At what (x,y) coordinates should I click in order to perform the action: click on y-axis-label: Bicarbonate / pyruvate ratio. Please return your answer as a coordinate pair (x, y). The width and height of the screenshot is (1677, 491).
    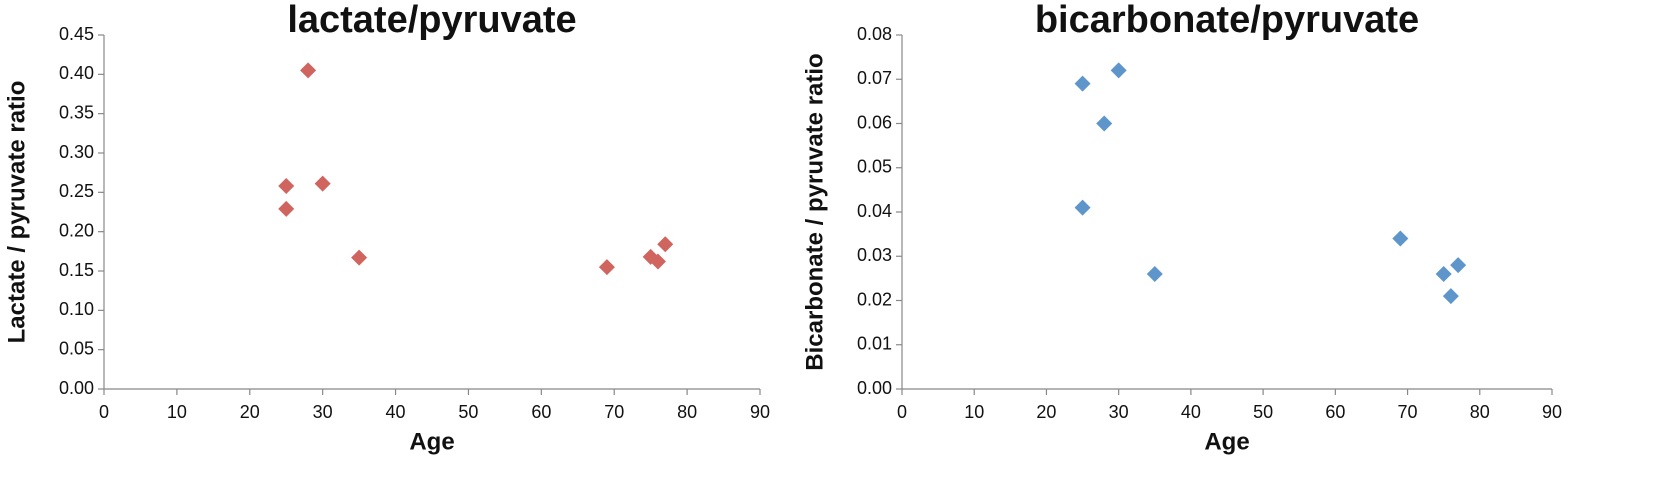
    Looking at the image, I should click on (814, 211).